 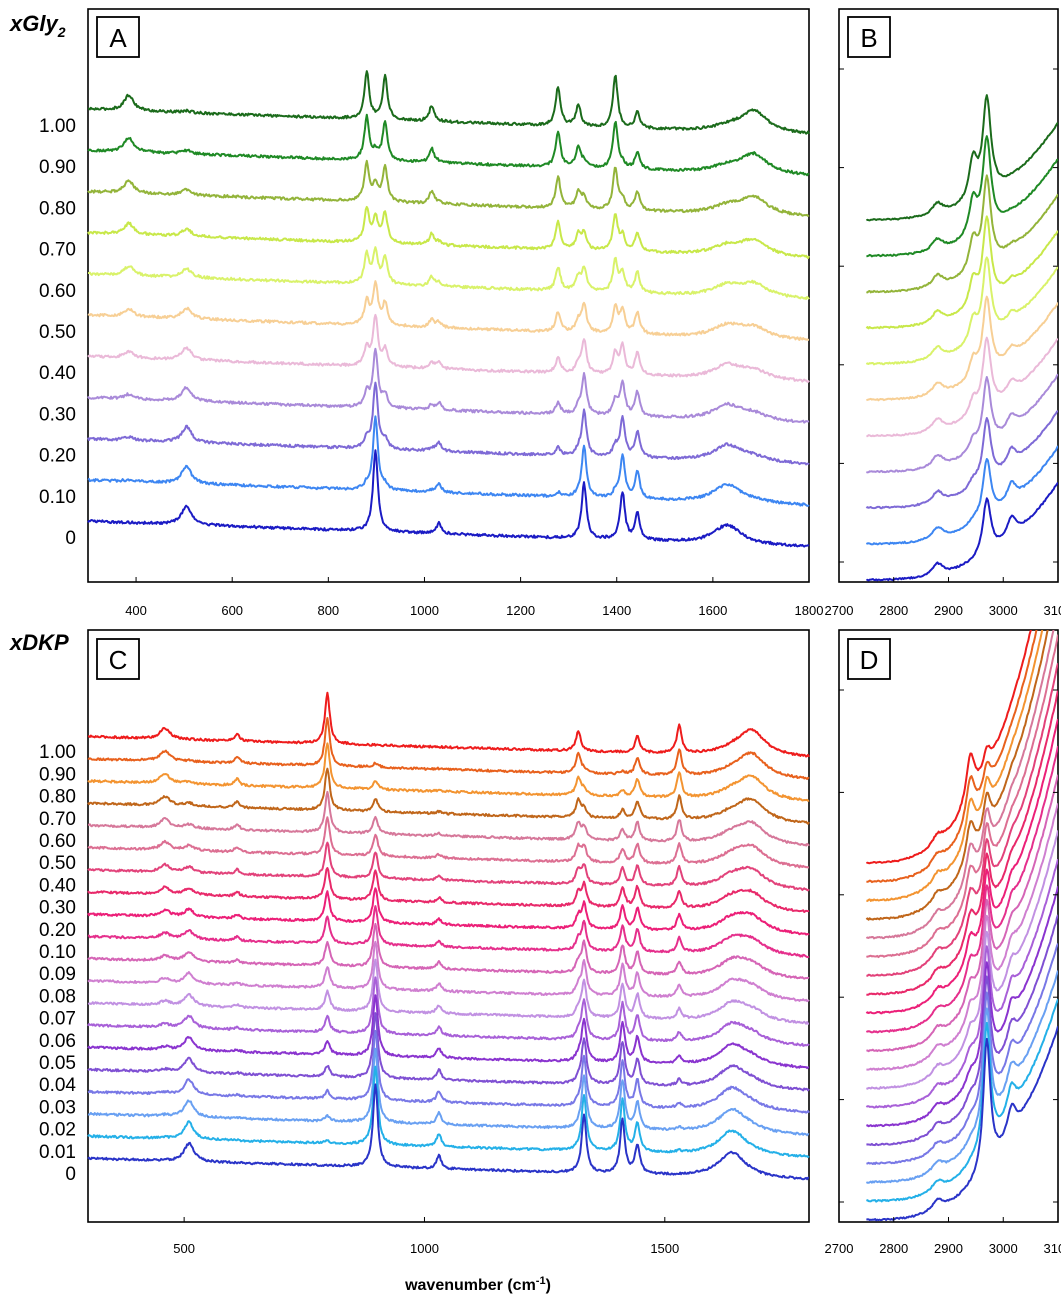 I want to click on gly-label: xGly, so click(x=34, y=23).